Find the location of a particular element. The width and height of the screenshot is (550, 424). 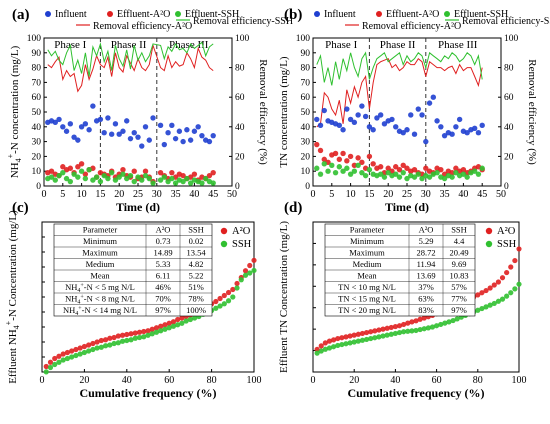

table-cell: 83% is located at coordinates (426, 310).